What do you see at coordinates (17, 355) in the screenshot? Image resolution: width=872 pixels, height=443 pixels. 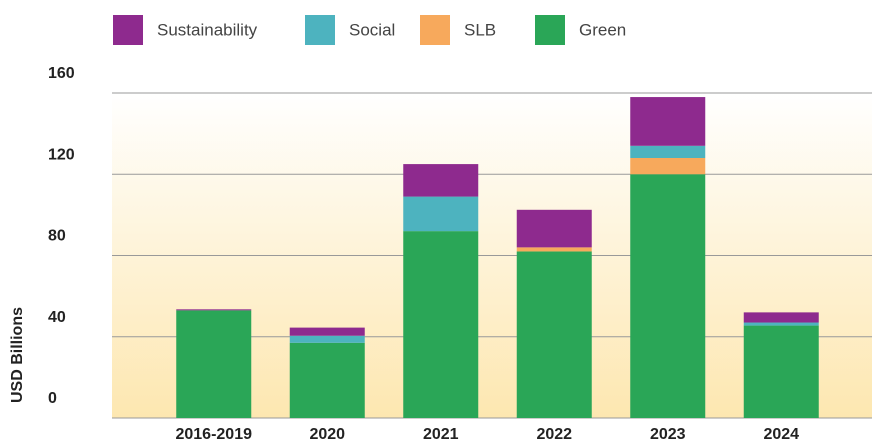 I see `y-axis-label: USD Billions` at bounding box center [17, 355].